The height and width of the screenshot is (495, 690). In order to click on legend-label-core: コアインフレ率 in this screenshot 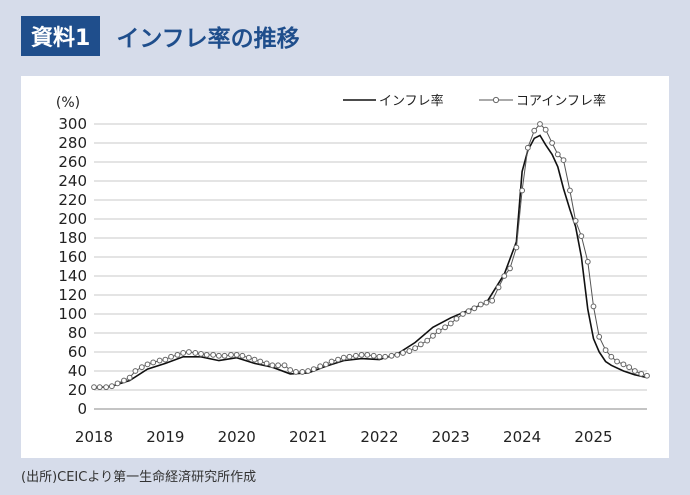, I will do `click(561, 101)`.